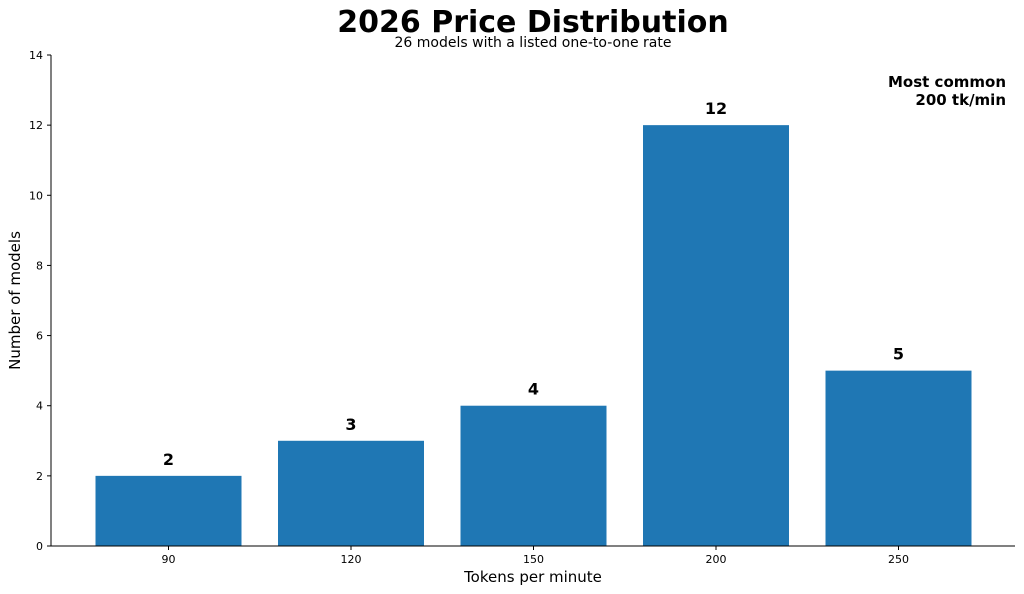 The width and height of the screenshot is (1024, 594). I want to click on x-tick-label: 200, so click(716, 559).